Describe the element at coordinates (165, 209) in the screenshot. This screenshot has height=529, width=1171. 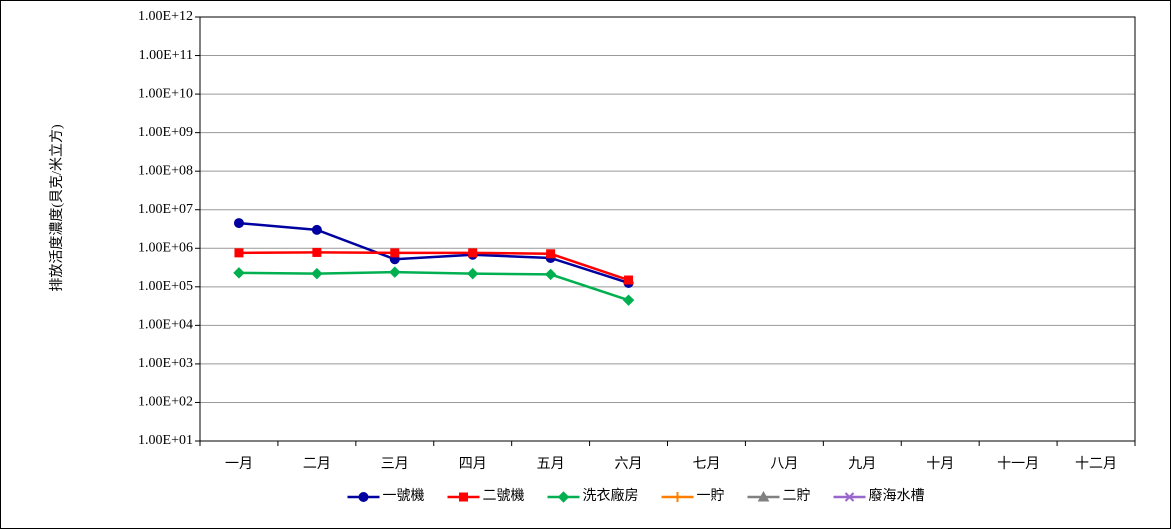
I see `y-tick-label: 1.00E+07` at that location.